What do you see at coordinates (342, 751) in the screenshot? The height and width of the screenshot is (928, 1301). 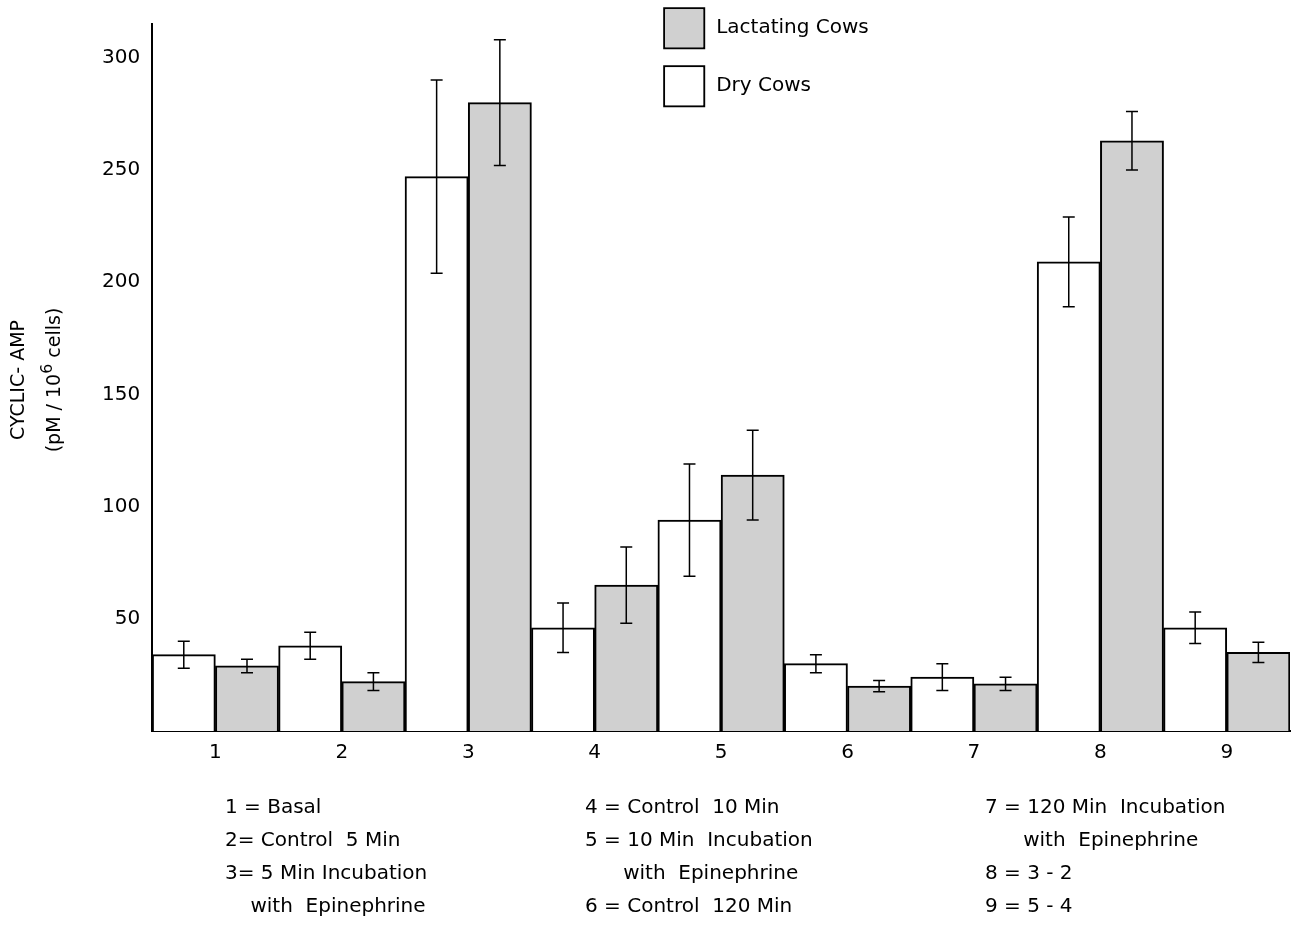 I see `x-tick-label: 2` at bounding box center [342, 751].